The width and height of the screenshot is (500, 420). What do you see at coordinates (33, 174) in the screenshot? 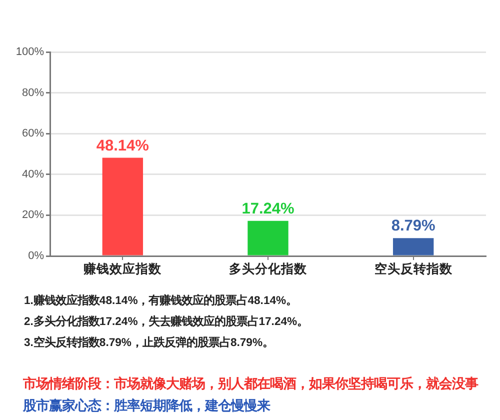
I see `y-tick-label: 40%` at bounding box center [33, 174].